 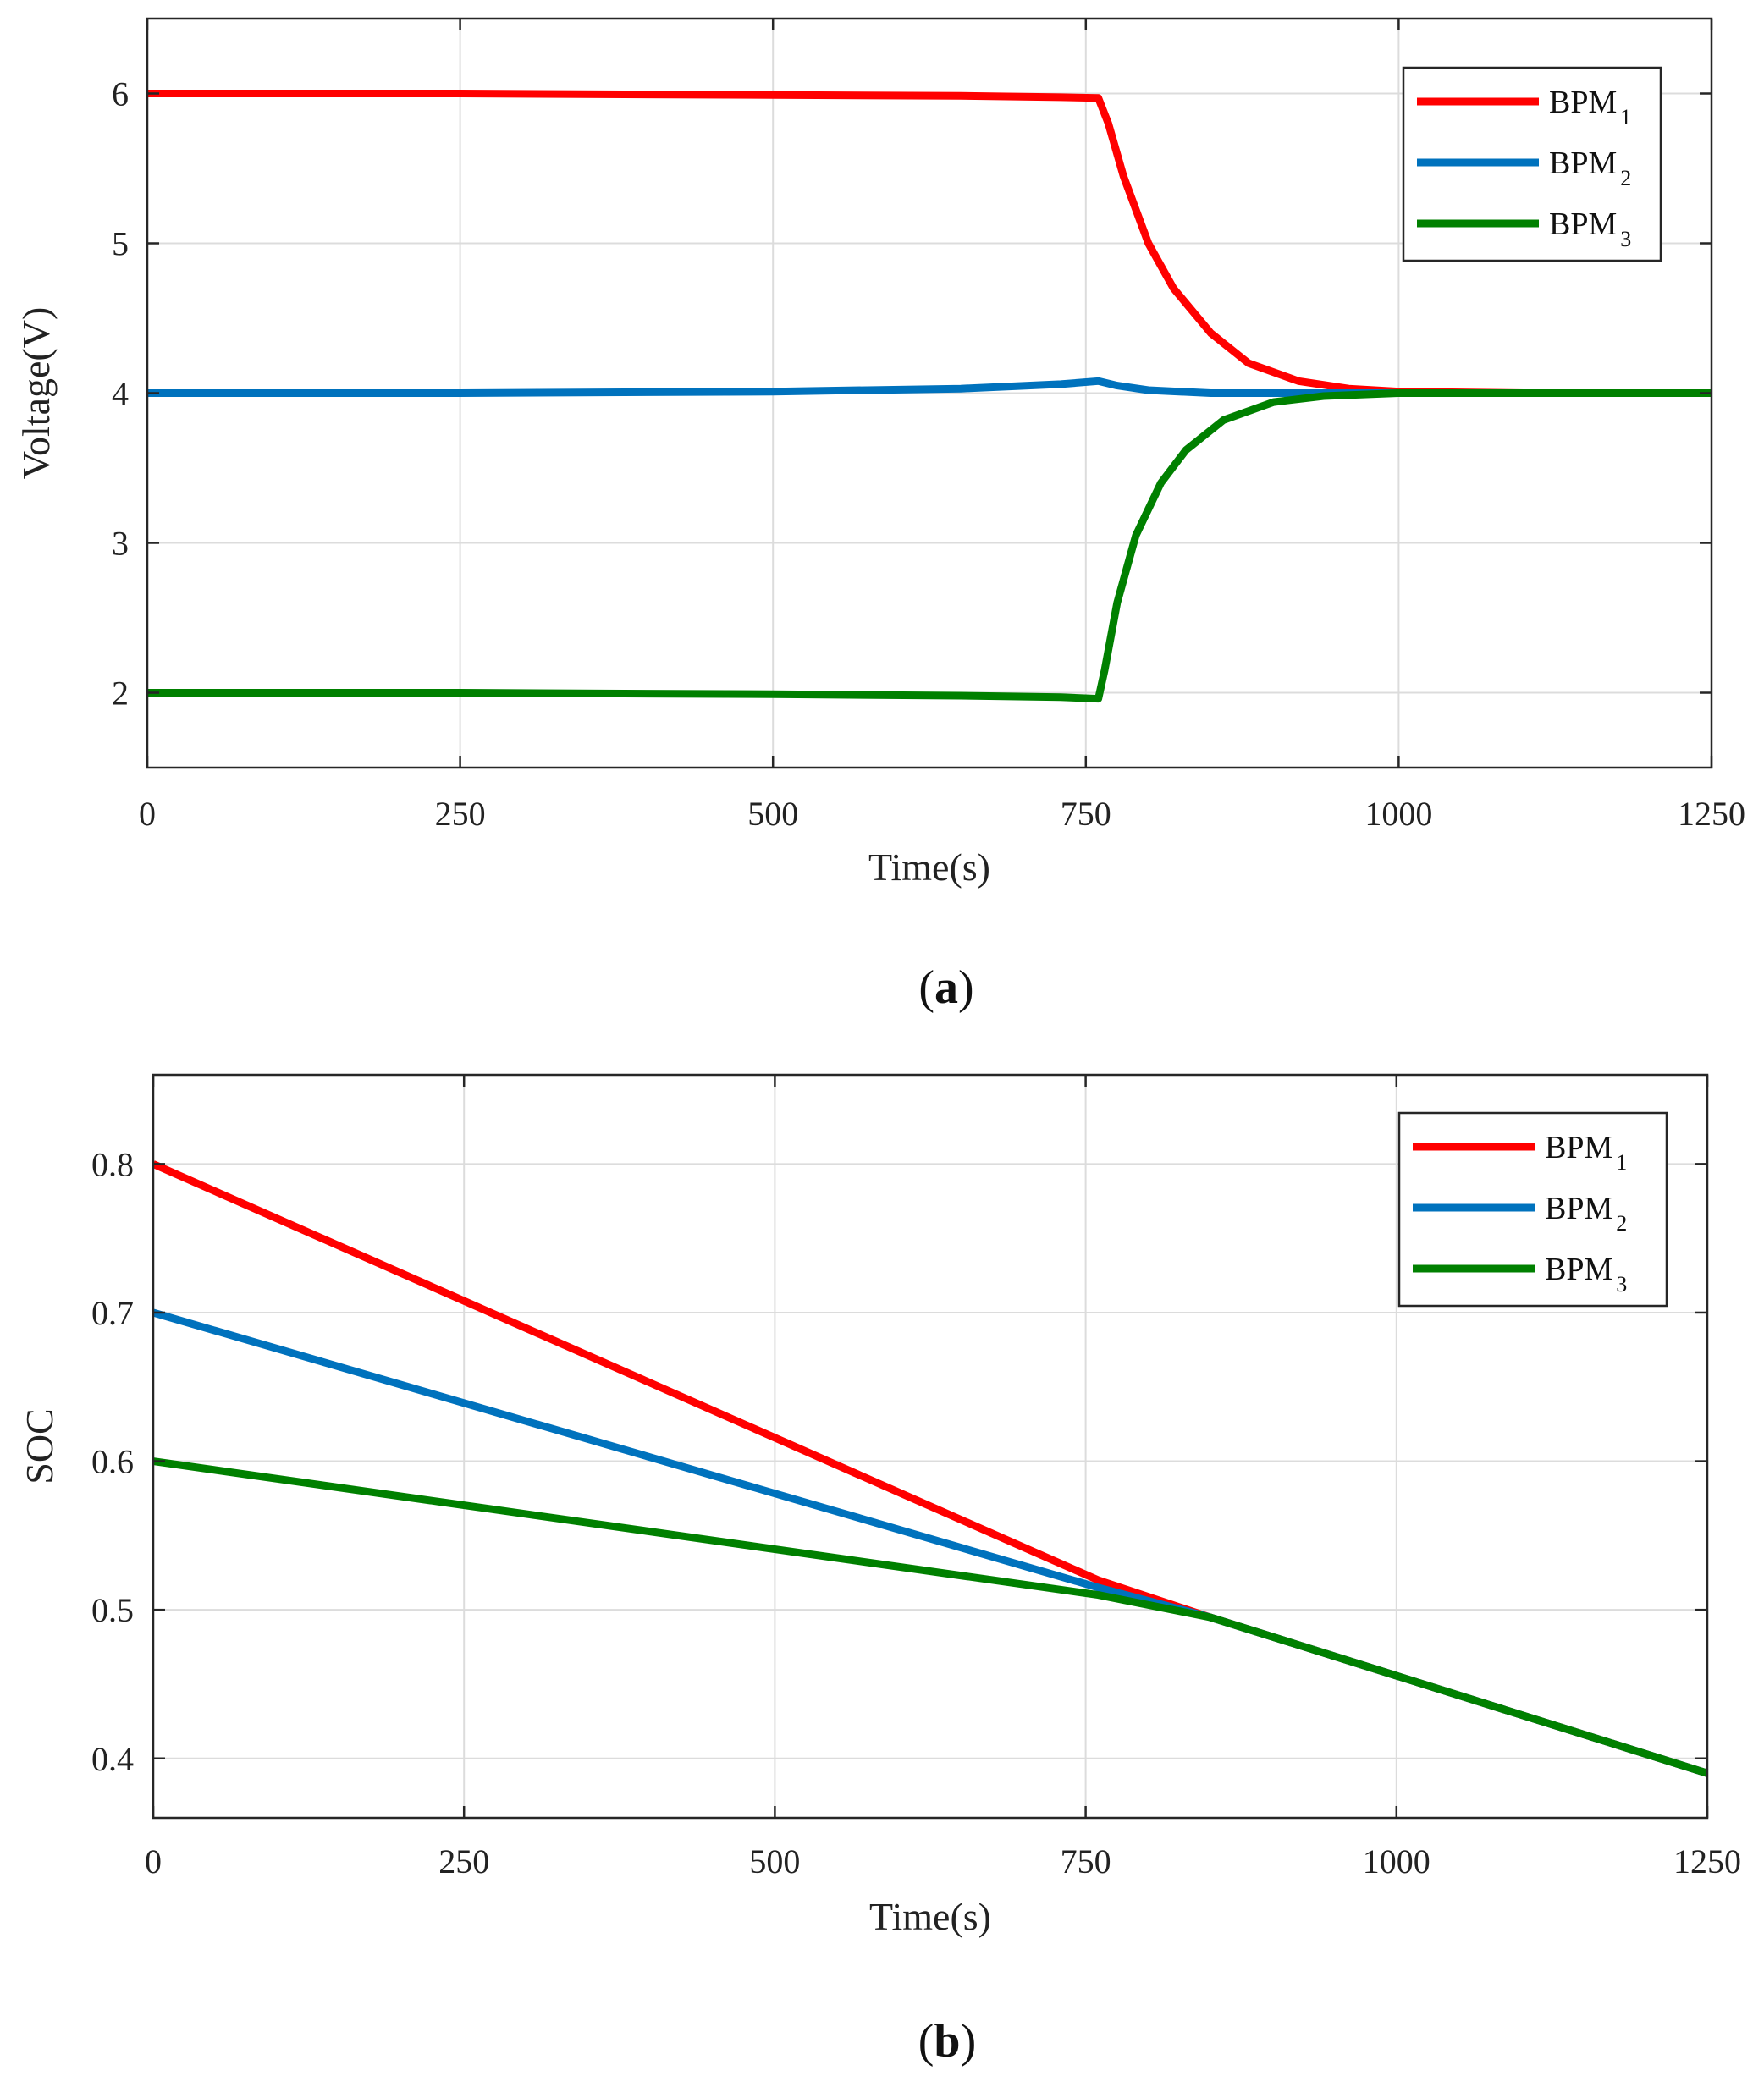 What do you see at coordinates (112, 1462) in the screenshot?
I see `y-tick-label: 0.6` at bounding box center [112, 1462].